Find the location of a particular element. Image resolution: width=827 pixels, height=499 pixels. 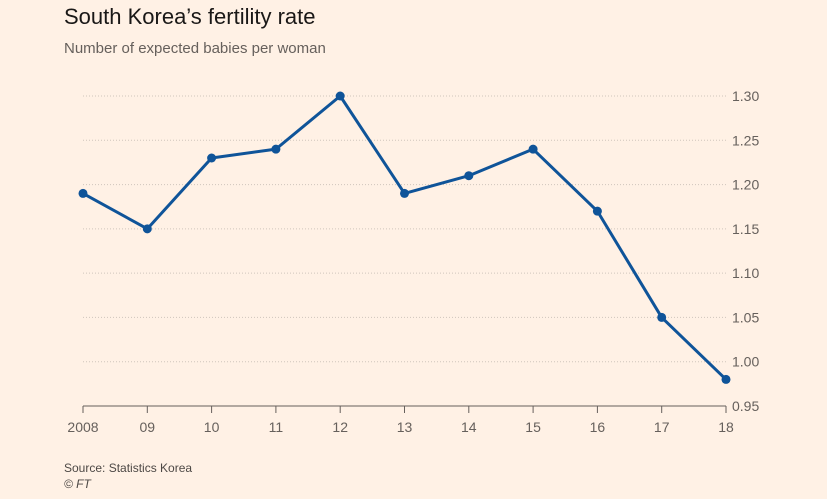

x-tick-label: 12 is located at coordinates (340, 427).